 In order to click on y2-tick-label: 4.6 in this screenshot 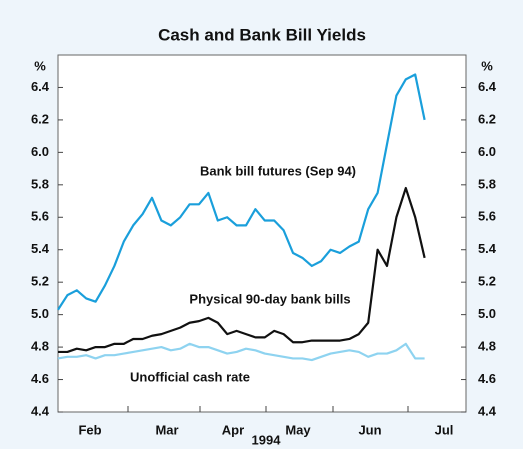, I will do `click(487, 378)`.